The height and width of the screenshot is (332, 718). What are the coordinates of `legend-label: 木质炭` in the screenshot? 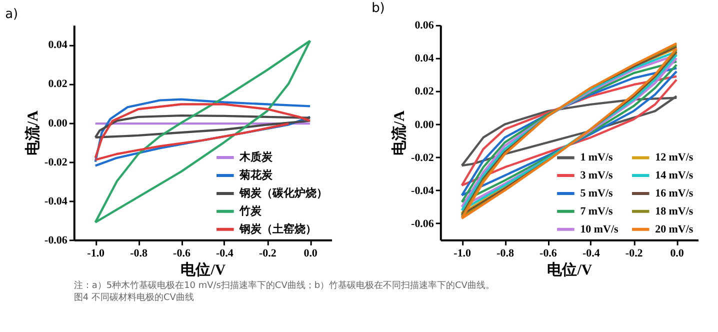 It's located at (256, 157).